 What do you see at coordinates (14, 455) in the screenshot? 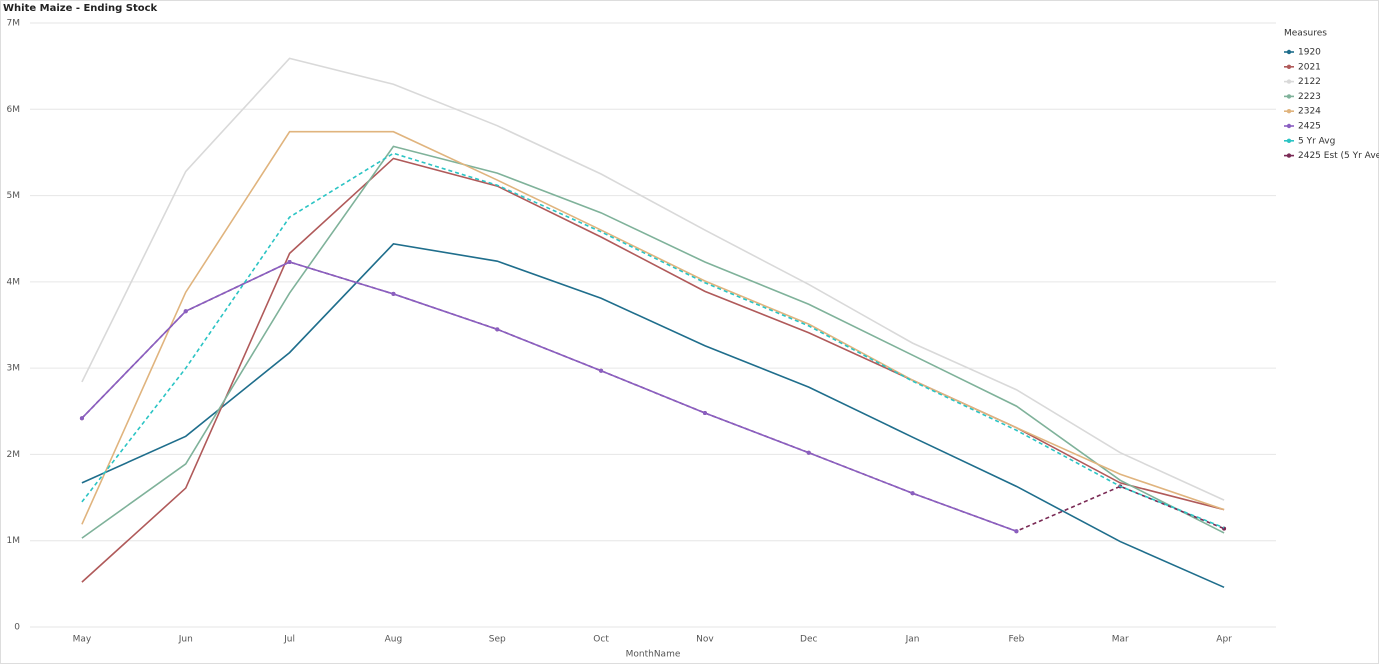
I see `y-tick-label: 2M` at bounding box center [14, 455].